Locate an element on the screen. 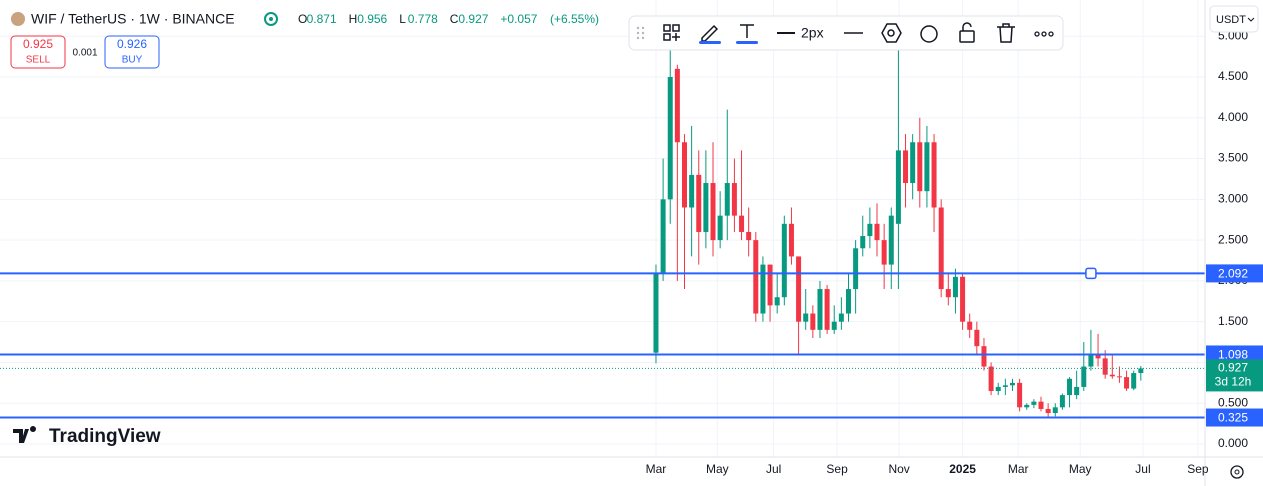 Image resolution: width=1263 pixels, height=486 pixels. change: +0.057 is located at coordinates (518, 19).